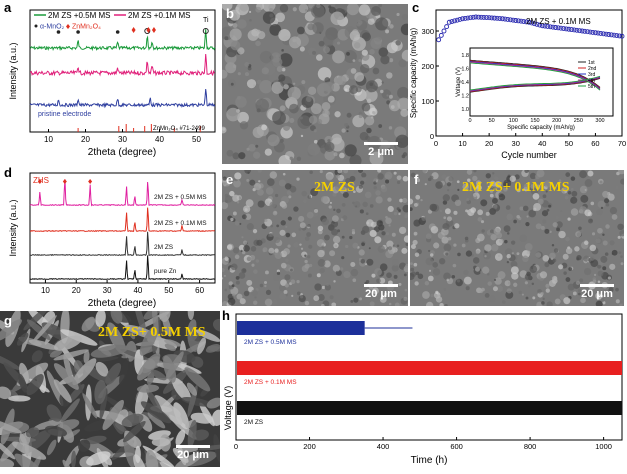  Describe the element at coordinates (58, 32) in the screenshot. I see `alpha-mno2-marker` at that location.